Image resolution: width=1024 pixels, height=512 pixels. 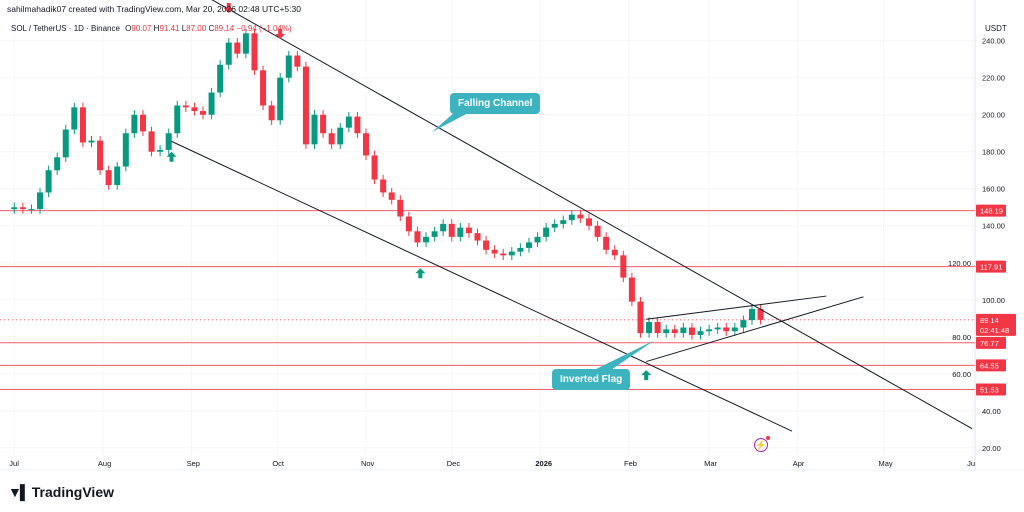 I want to click on time-tick-label: Feb, so click(x=630, y=463).